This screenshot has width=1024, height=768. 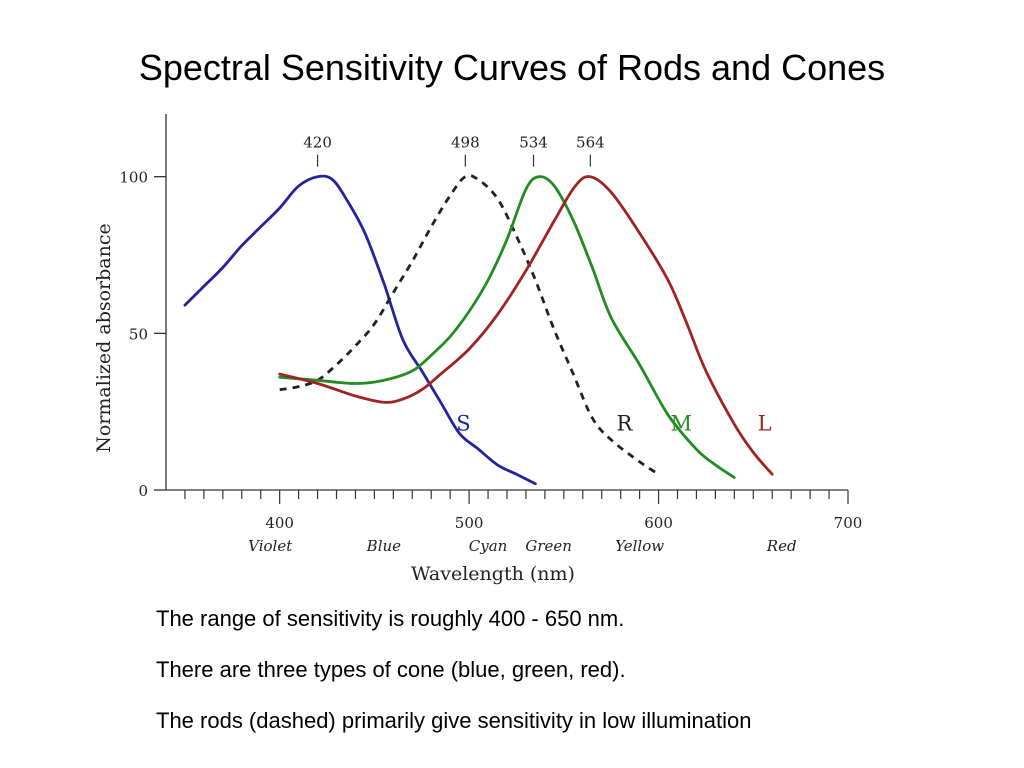 I want to click on peak-label: 498, so click(x=465, y=143).